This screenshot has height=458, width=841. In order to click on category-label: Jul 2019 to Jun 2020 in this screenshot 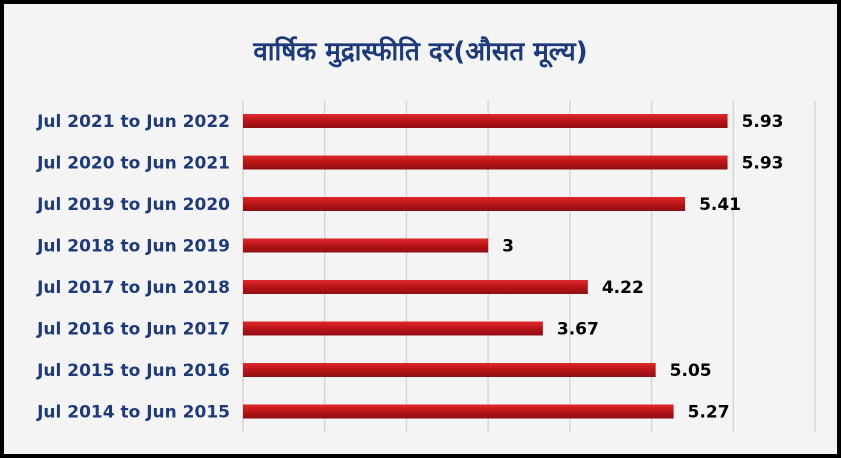, I will do `click(133, 205)`.